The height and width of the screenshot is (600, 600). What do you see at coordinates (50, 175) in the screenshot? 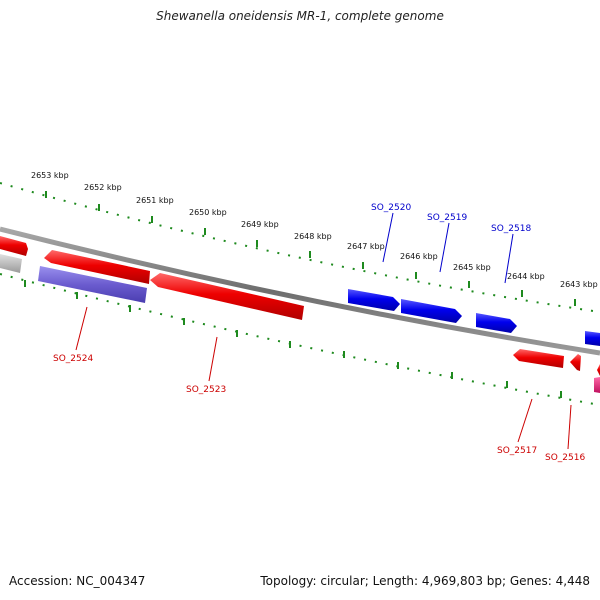
I see `kbp-label: 2653 kbp` at bounding box center [50, 175].